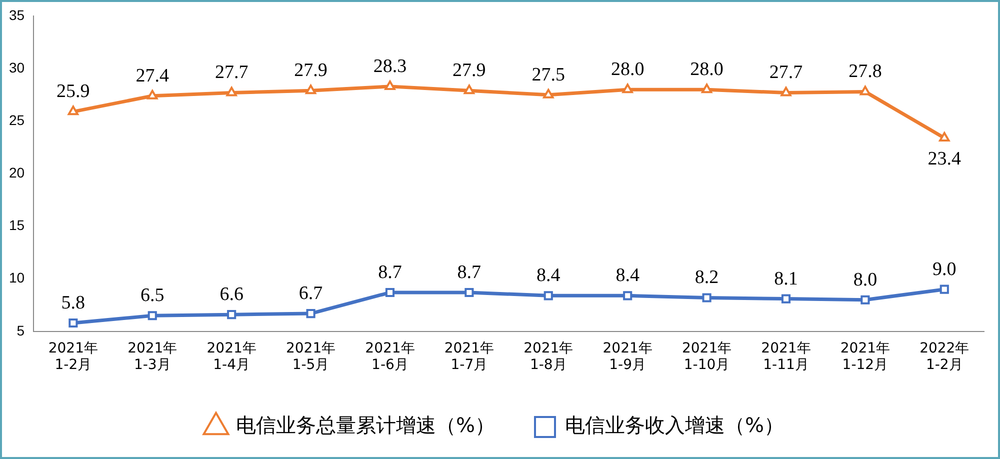  I want to click on data-label: 5.8, so click(73, 303).